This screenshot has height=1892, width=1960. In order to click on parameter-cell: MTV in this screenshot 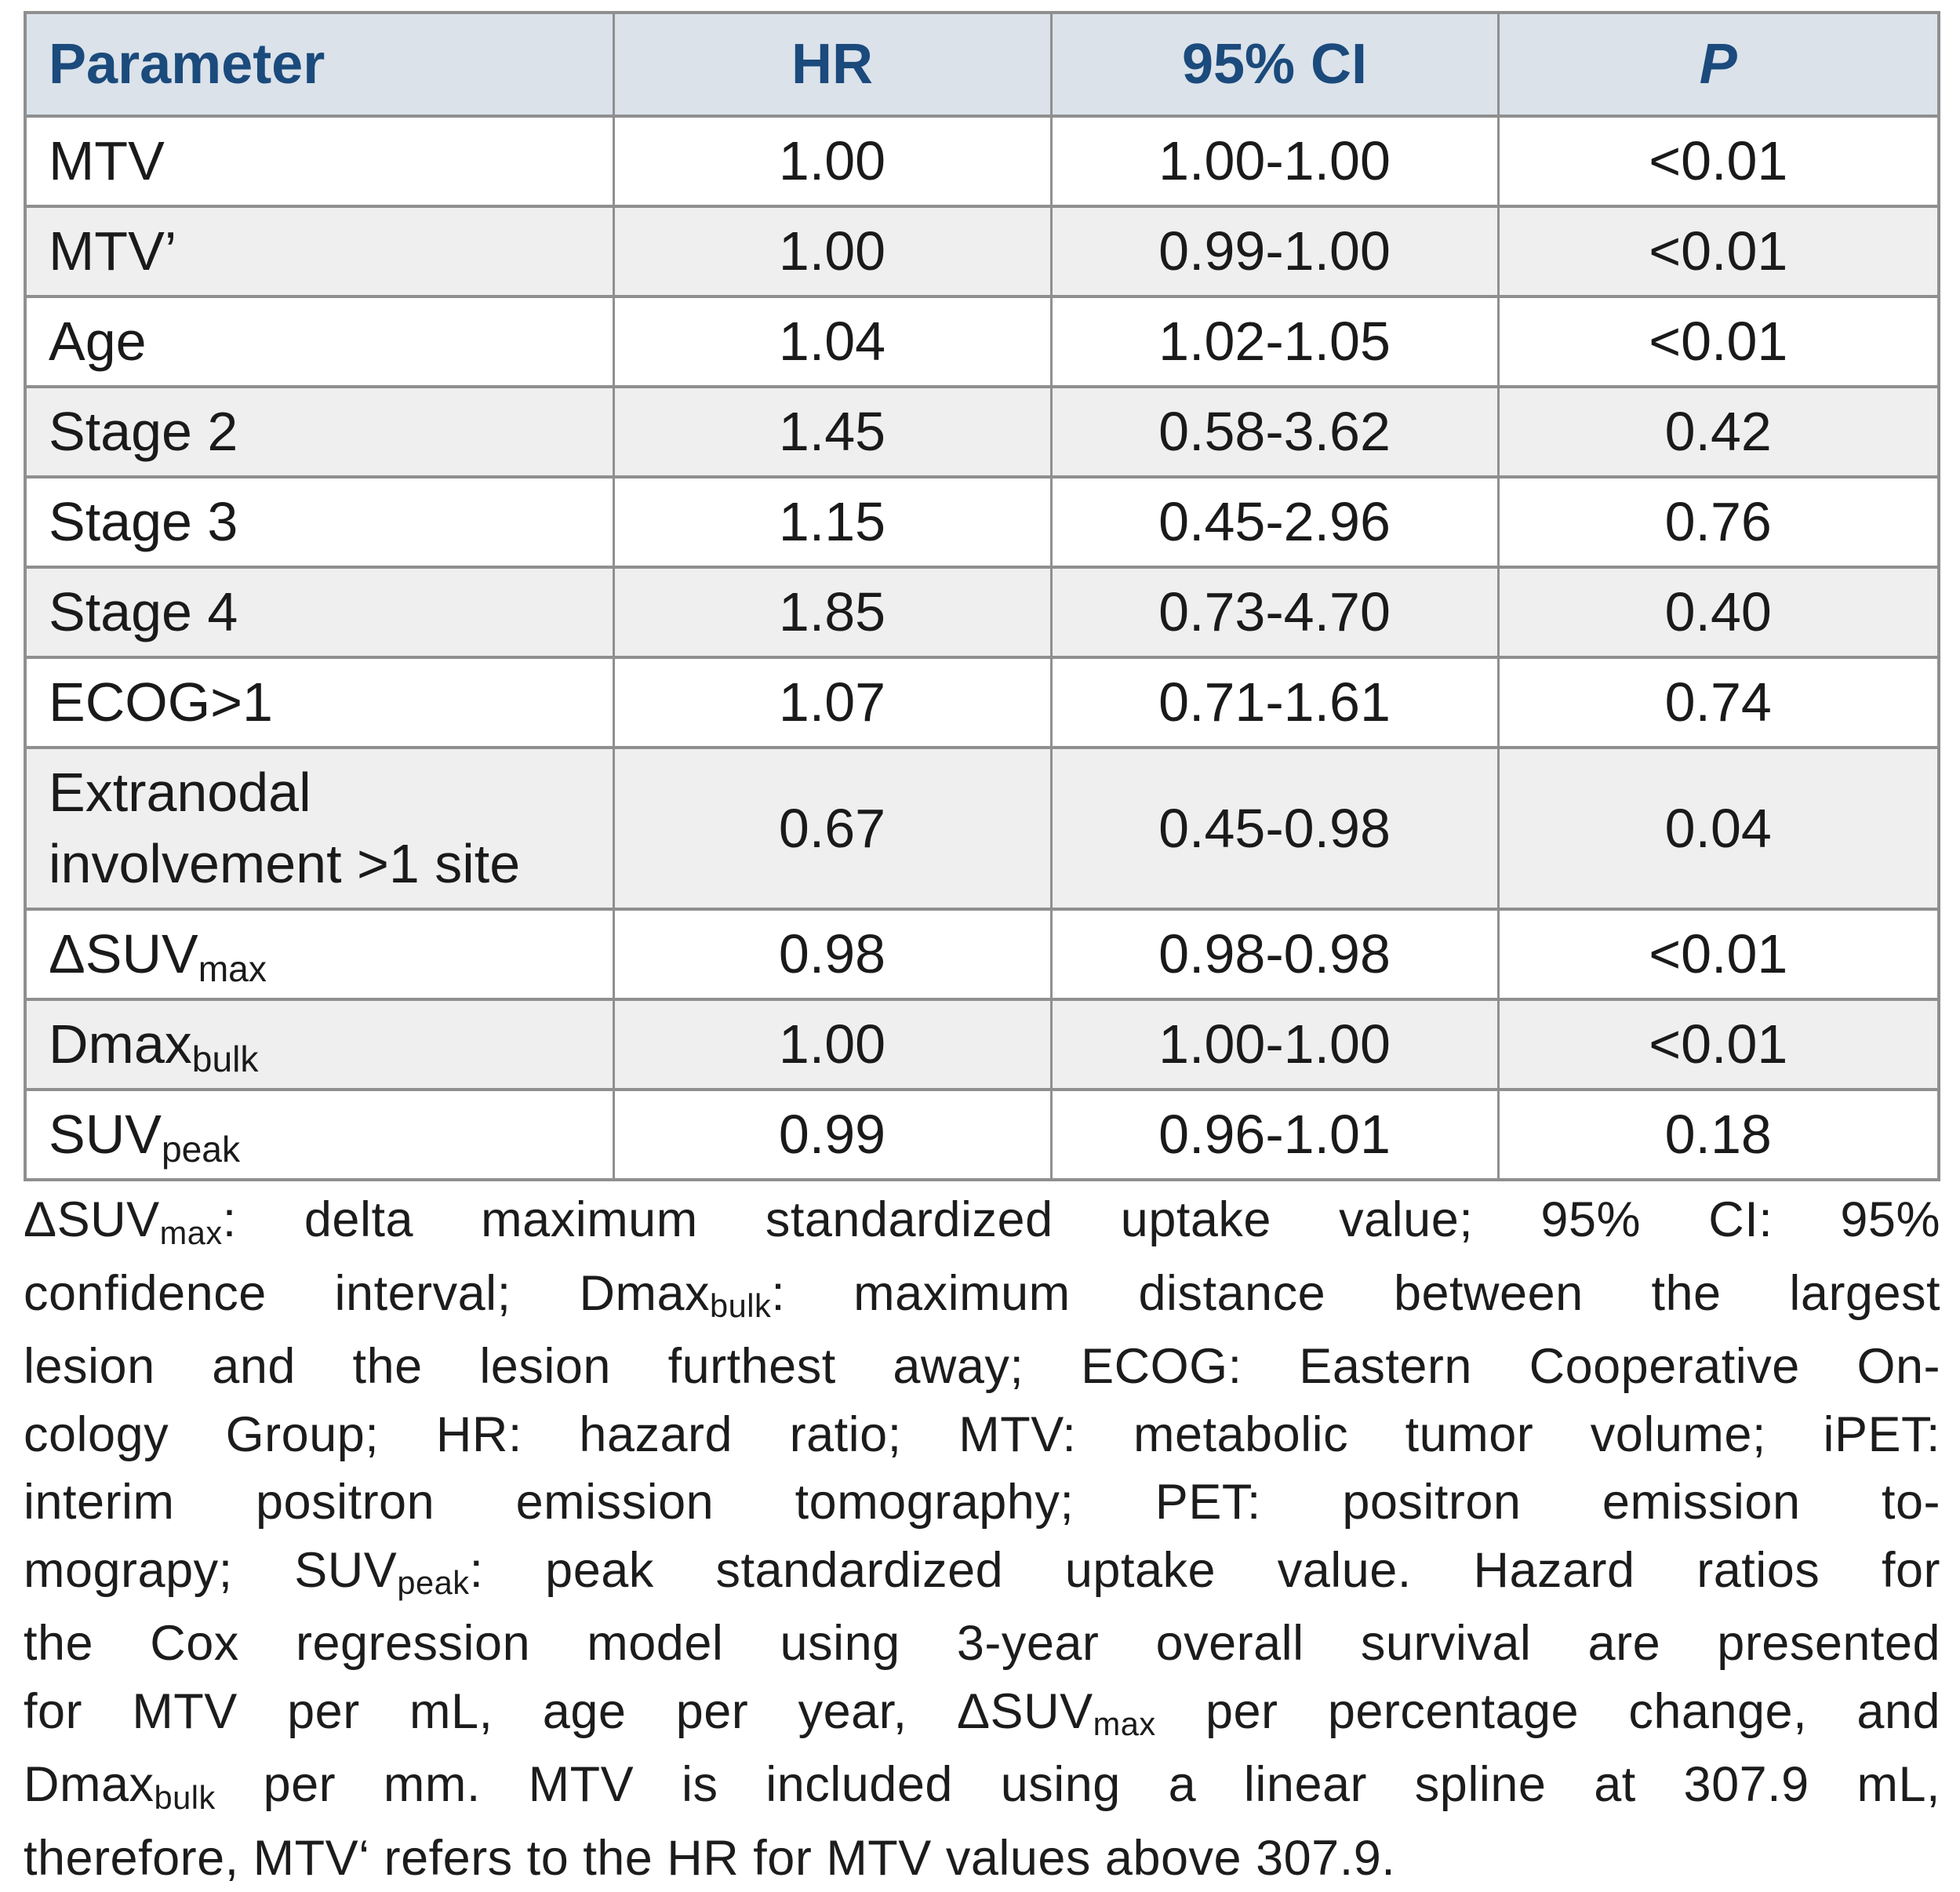, I will do `click(319, 161)`.